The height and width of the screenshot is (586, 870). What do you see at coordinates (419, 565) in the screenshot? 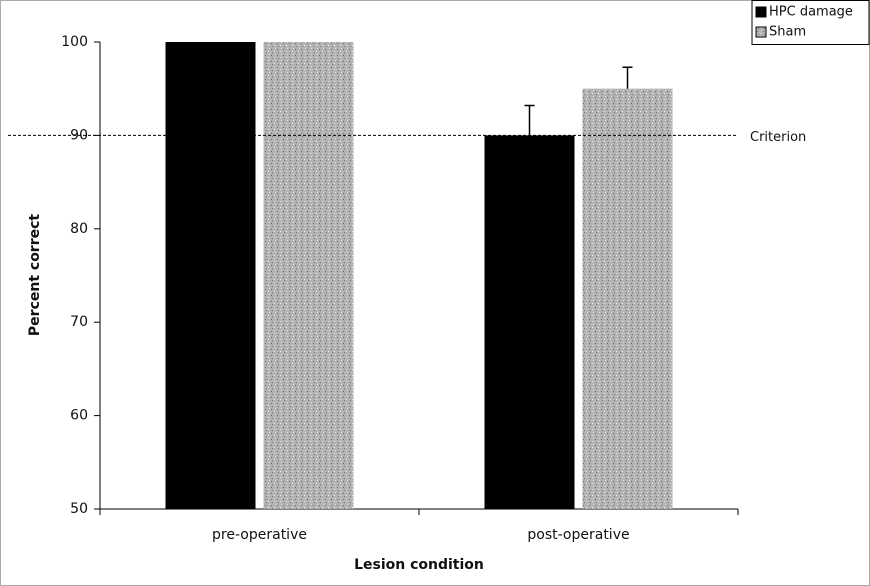
I see `x-axis-label: Lesion condition` at bounding box center [419, 565].